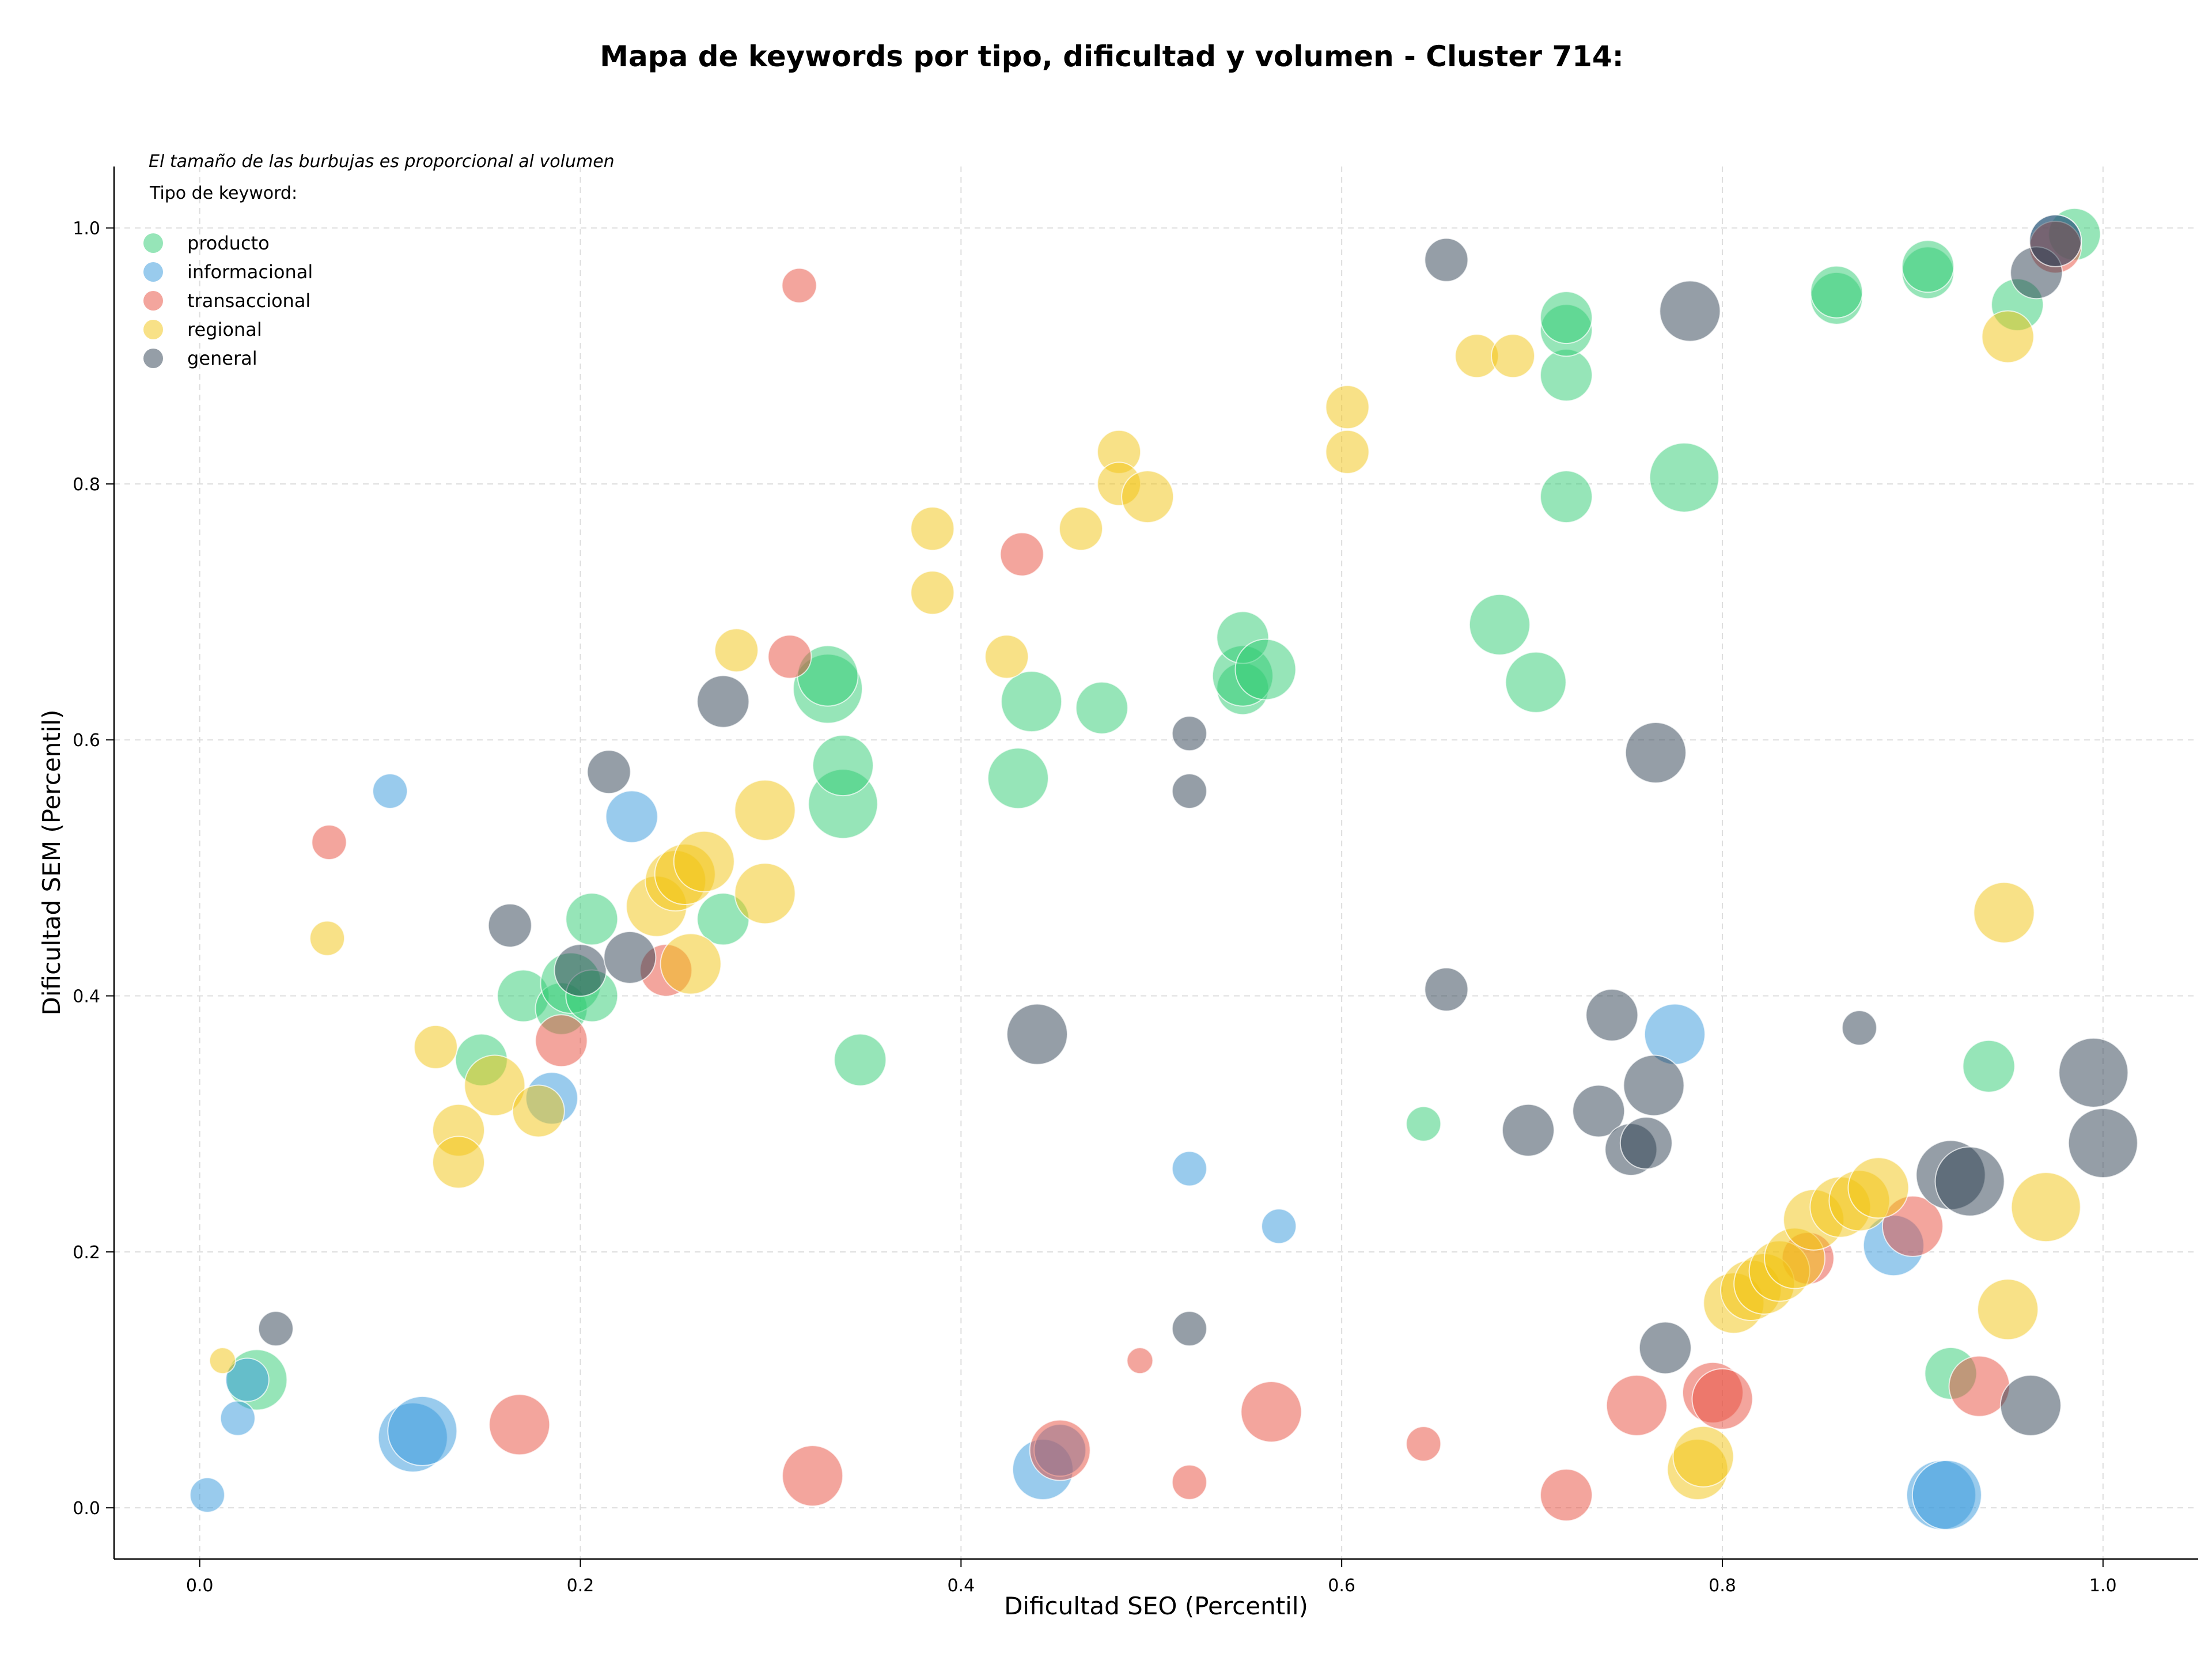 The height and width of the screenshot is (1661, 2212). I want to click on legend-marker-general, so click(153, 358).